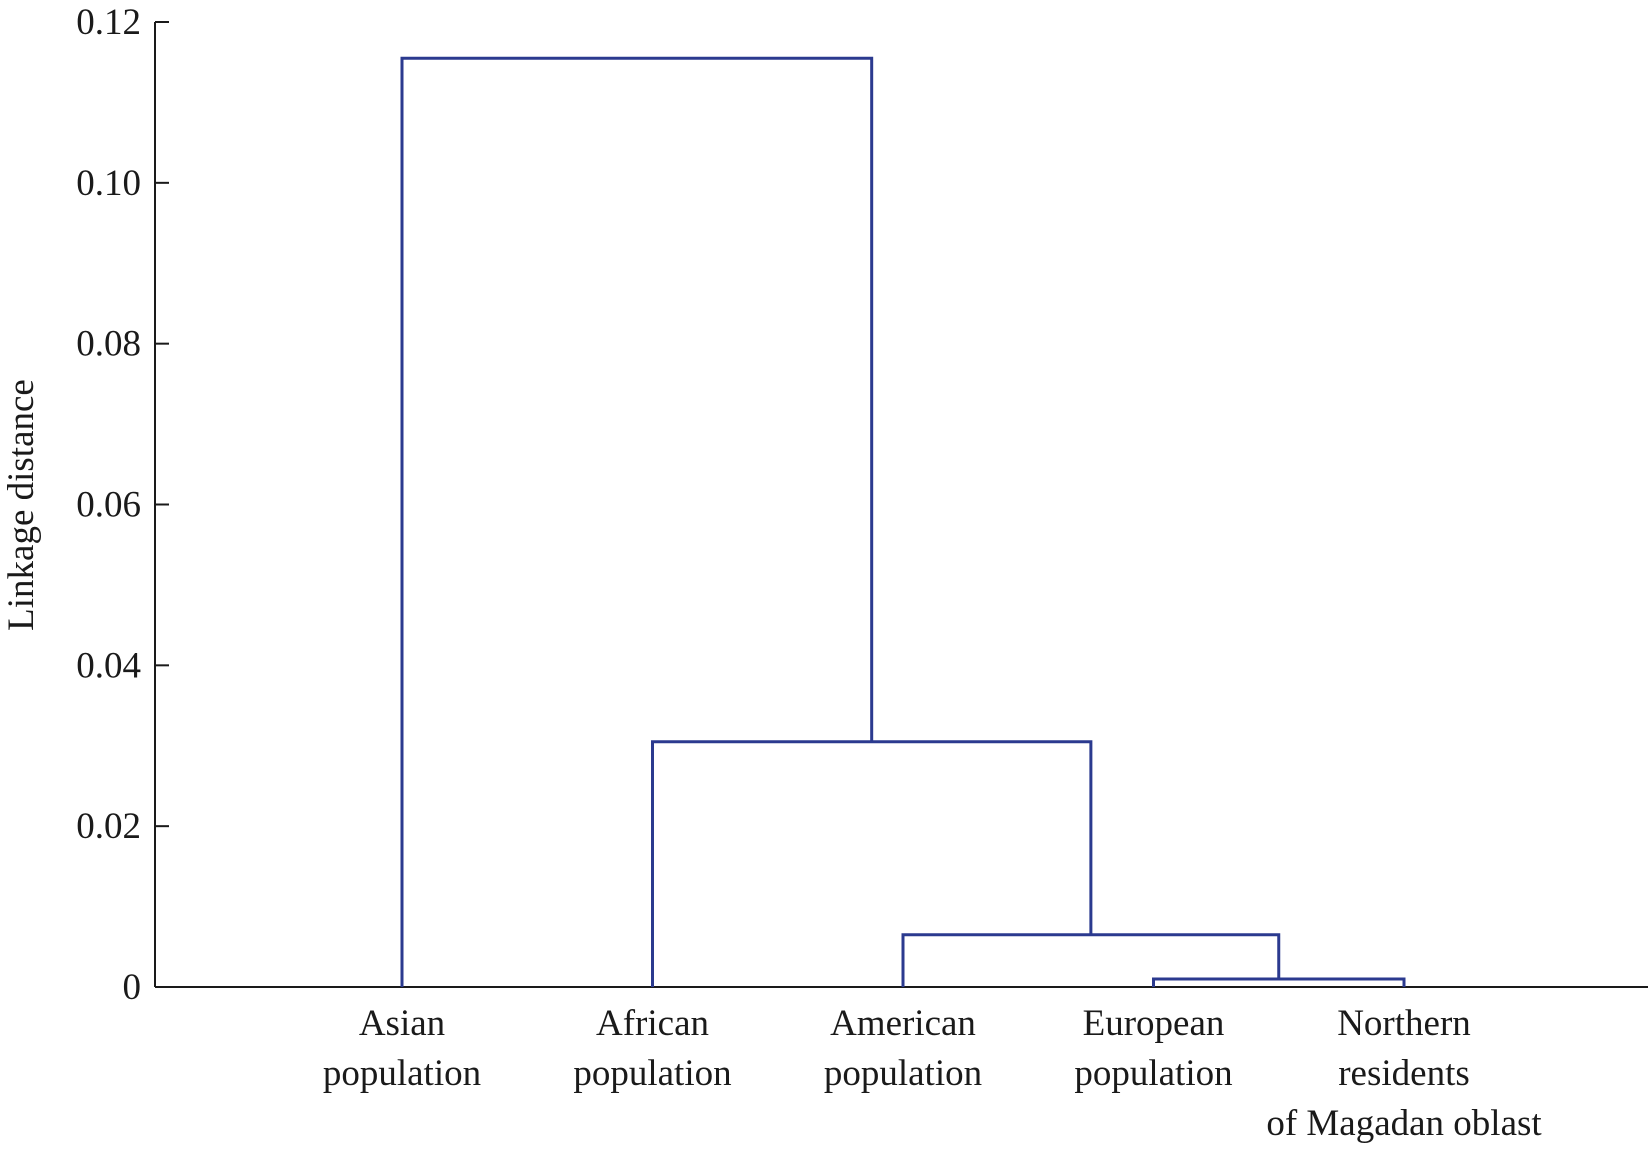  What do you see at coordinates (402, 1048) in the screenshot?
I see `leaf-label: Asian population` at bounding box center [402, 1048].